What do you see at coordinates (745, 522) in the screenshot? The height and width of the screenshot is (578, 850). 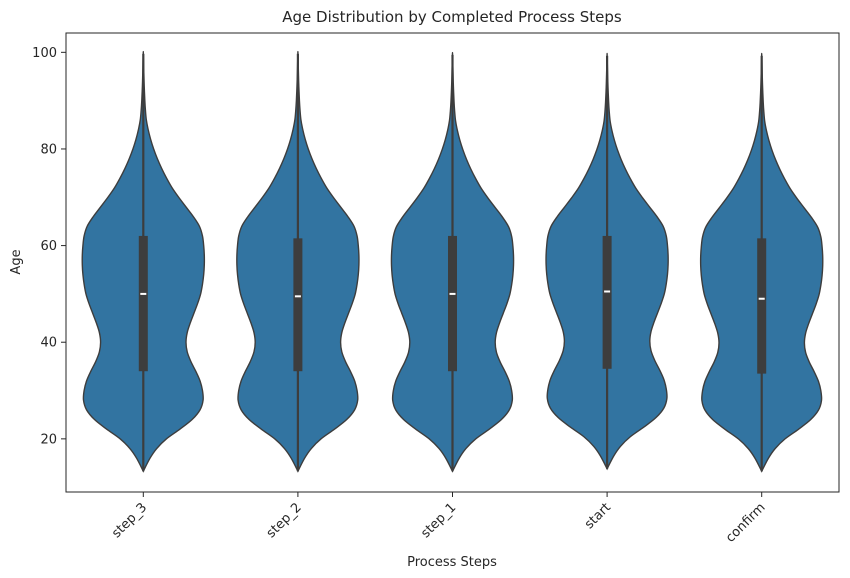 I see `x-tick-label: confirm` at bounding box center [745, 522].